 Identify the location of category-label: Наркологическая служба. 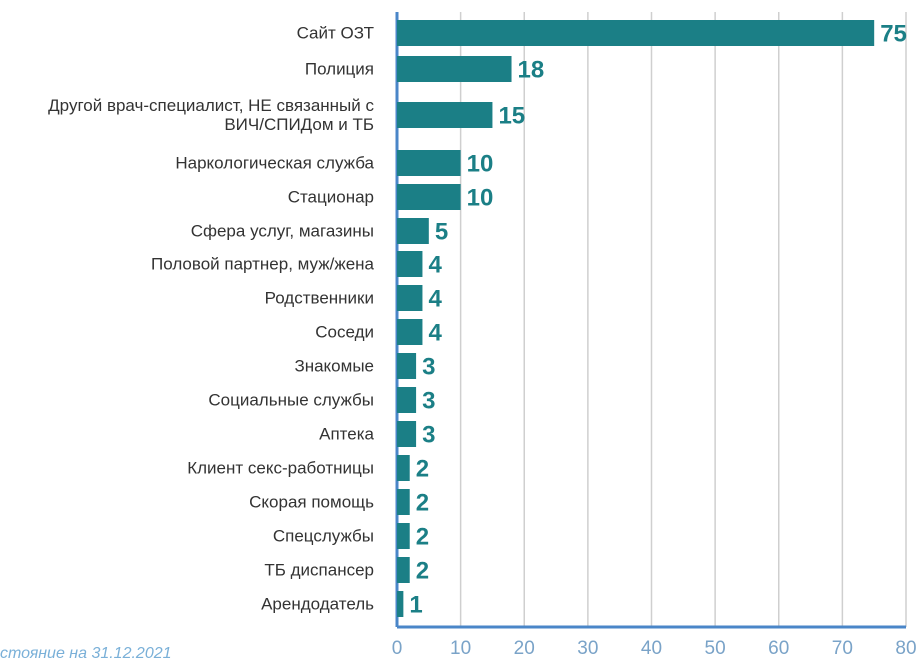
(274, 163).